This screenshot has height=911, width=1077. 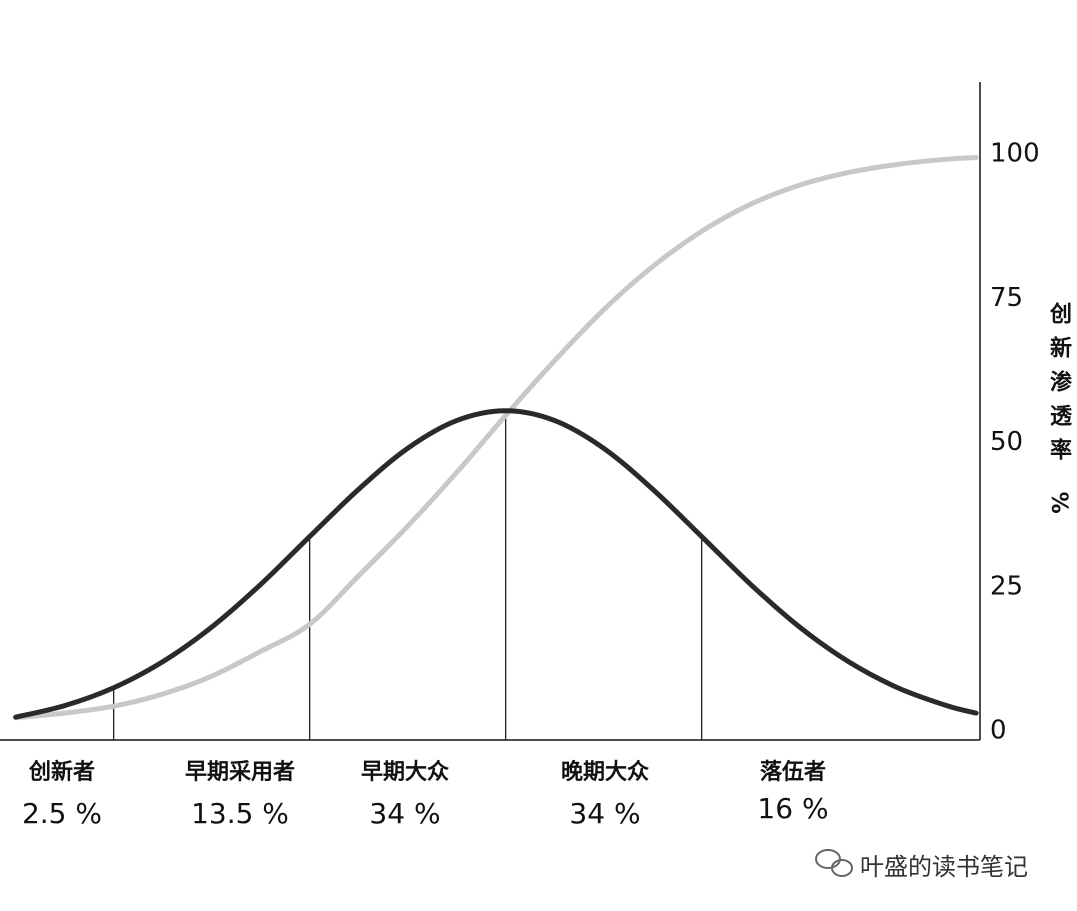 I want to click on y-tick-label: 50, so click(x=1006, y=442).